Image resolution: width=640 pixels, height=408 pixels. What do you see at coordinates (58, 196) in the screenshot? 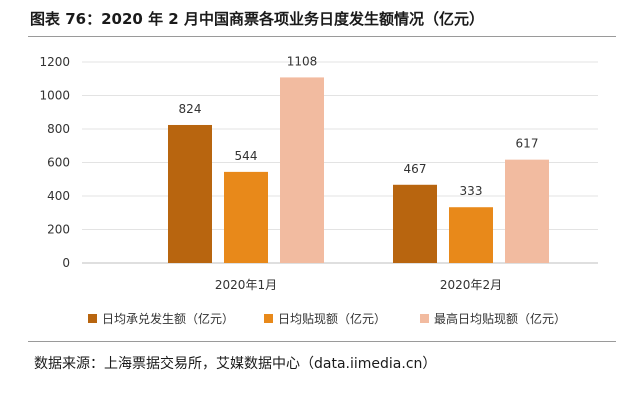
I see `y-tick-label: 400` at bounding box center [58, 196].